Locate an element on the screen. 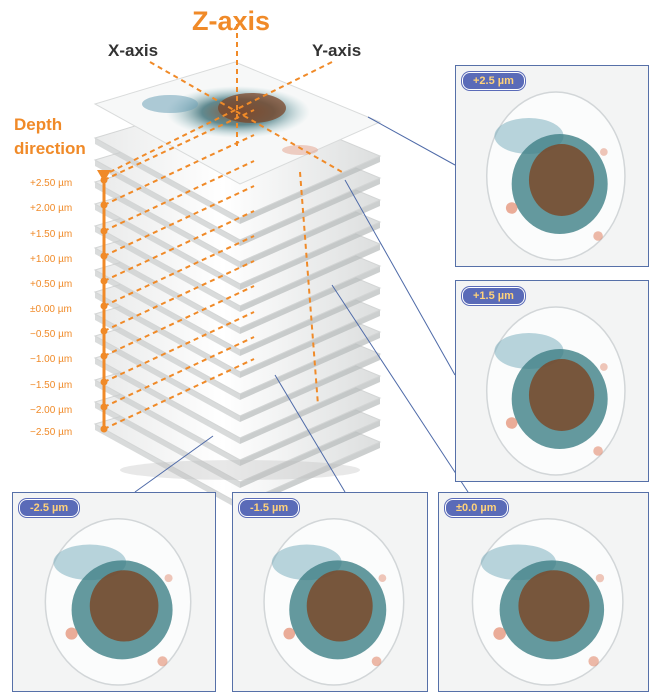 Image resolution: width=650 pixels, height=692 pixels. z-axis-title: Z-axis is located at coordinates (231, 21).